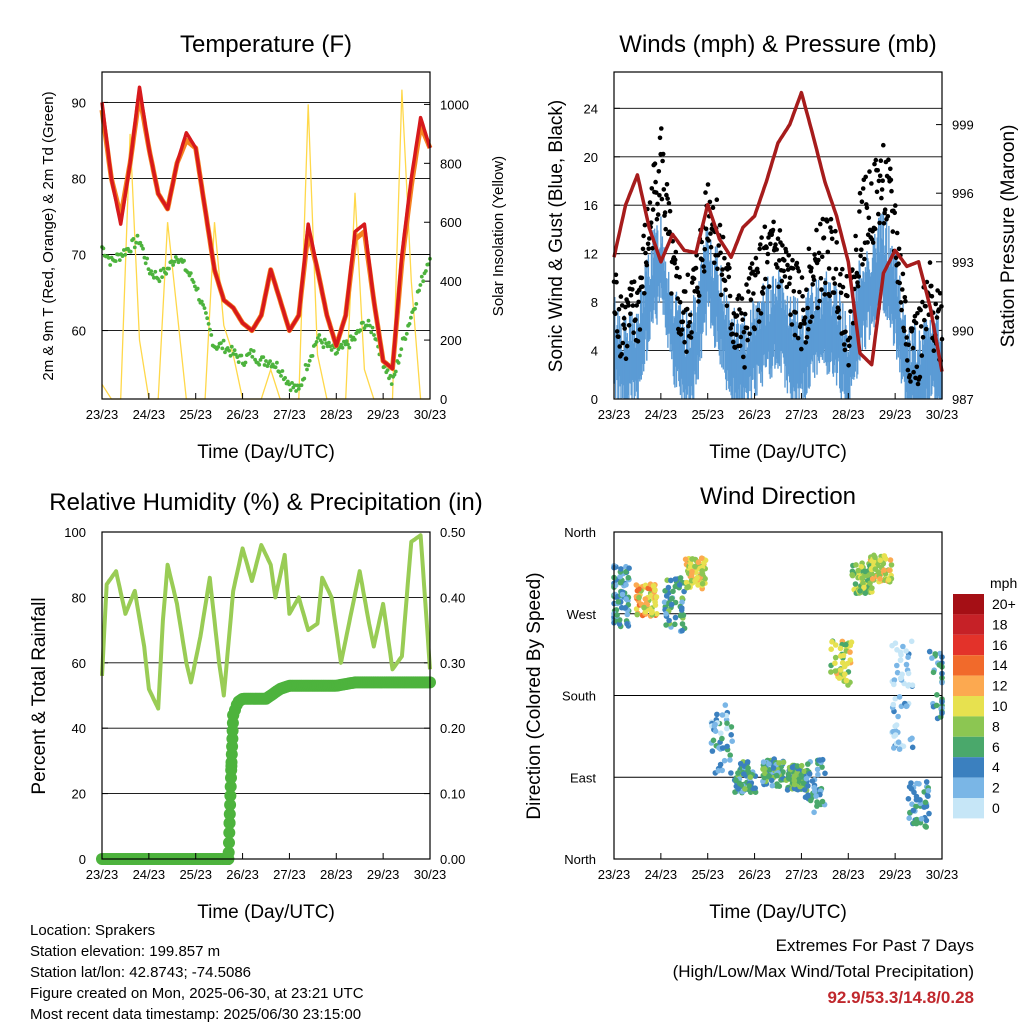 This screenshot has width=1024, height=1025. Describe the element at coordinates (149, 414) in the screenshot. I see `temperature-xtick-label: 24/23` at that location.